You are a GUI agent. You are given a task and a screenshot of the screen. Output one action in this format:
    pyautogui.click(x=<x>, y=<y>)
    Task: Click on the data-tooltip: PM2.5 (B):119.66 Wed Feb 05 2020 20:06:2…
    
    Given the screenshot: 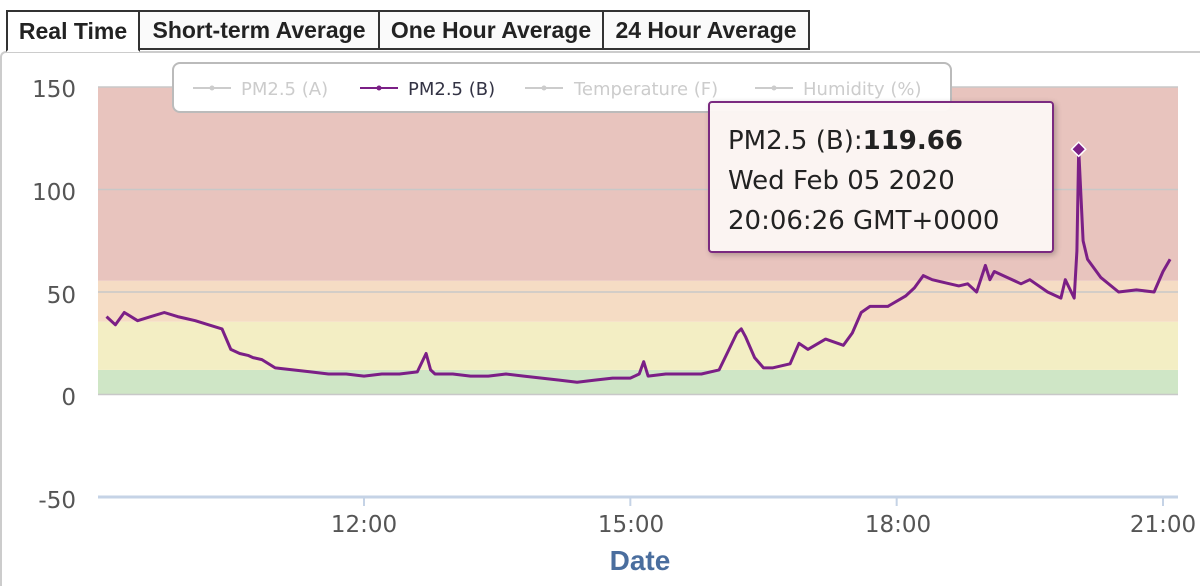 What is the action you would take?
    pyautogui.click(x=881, y=177)
    